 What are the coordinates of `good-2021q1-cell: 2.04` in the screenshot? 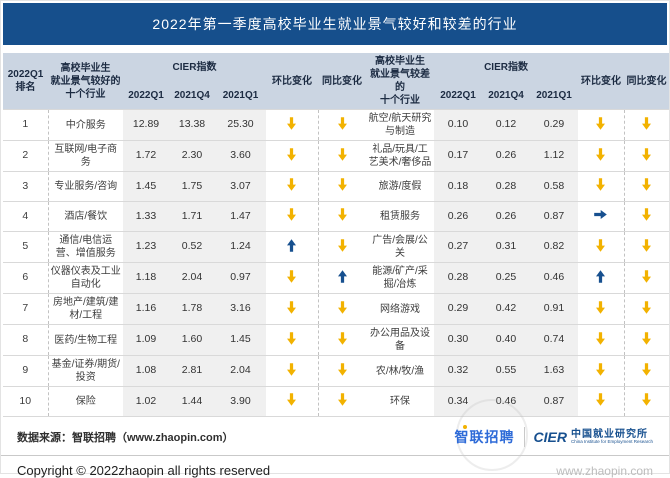 It's located at (241, 371).